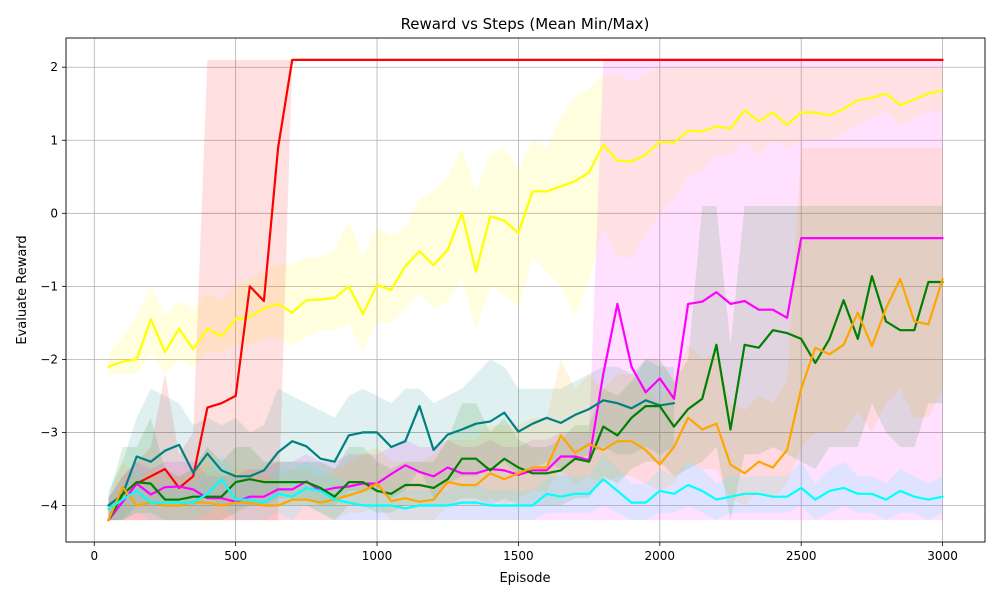 The height and width of the screenshot is (600, 1000). Describe the element at coordinates (49, 432) in the screenshot. I see `y-tick-label: −3` at that location.